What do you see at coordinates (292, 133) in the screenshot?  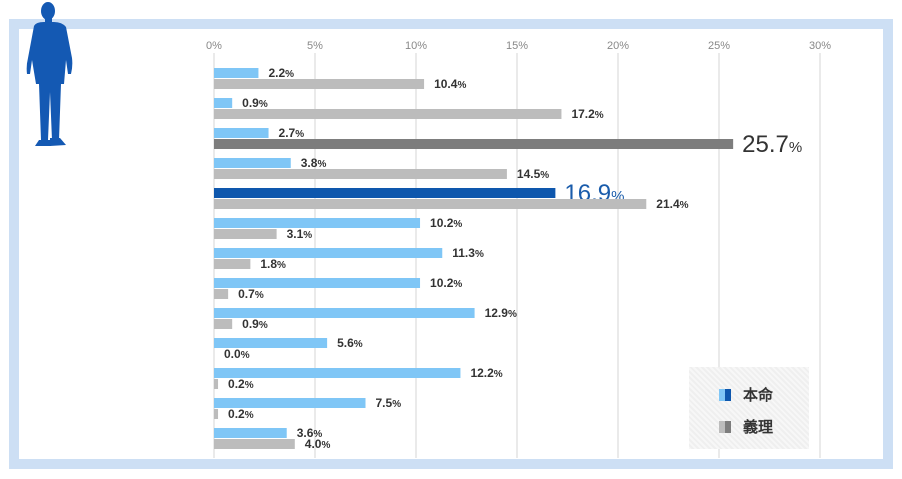 I see `honmei-value-label: 2.7%` at bounding box center [292, 133].